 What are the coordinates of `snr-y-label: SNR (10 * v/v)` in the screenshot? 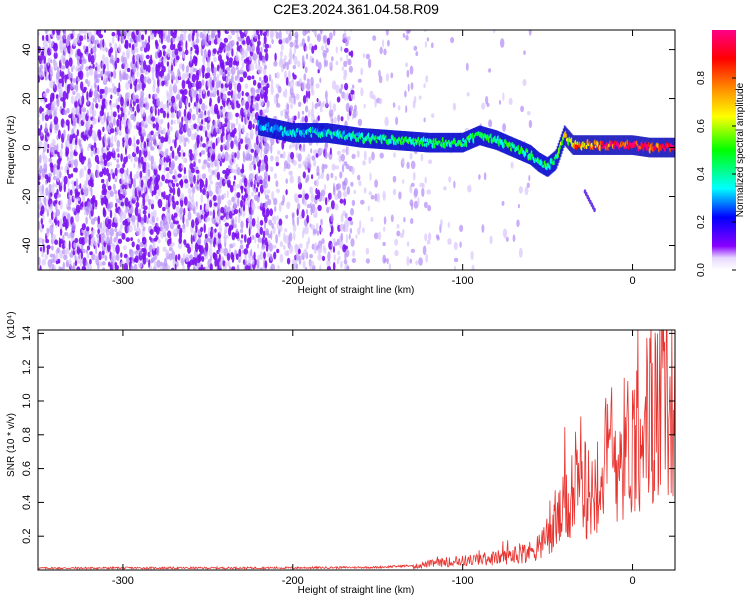 It's located at (11, 445).